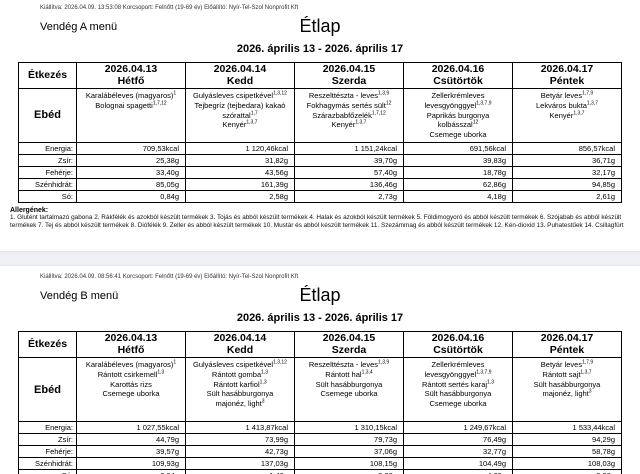 Image resolution: width=640 pixels, height=474 pixels. What do you see at coordinates (458, 172) in the screenshot?
I see `nutrient-value: 18,78g` at bounding box center [458, 172].